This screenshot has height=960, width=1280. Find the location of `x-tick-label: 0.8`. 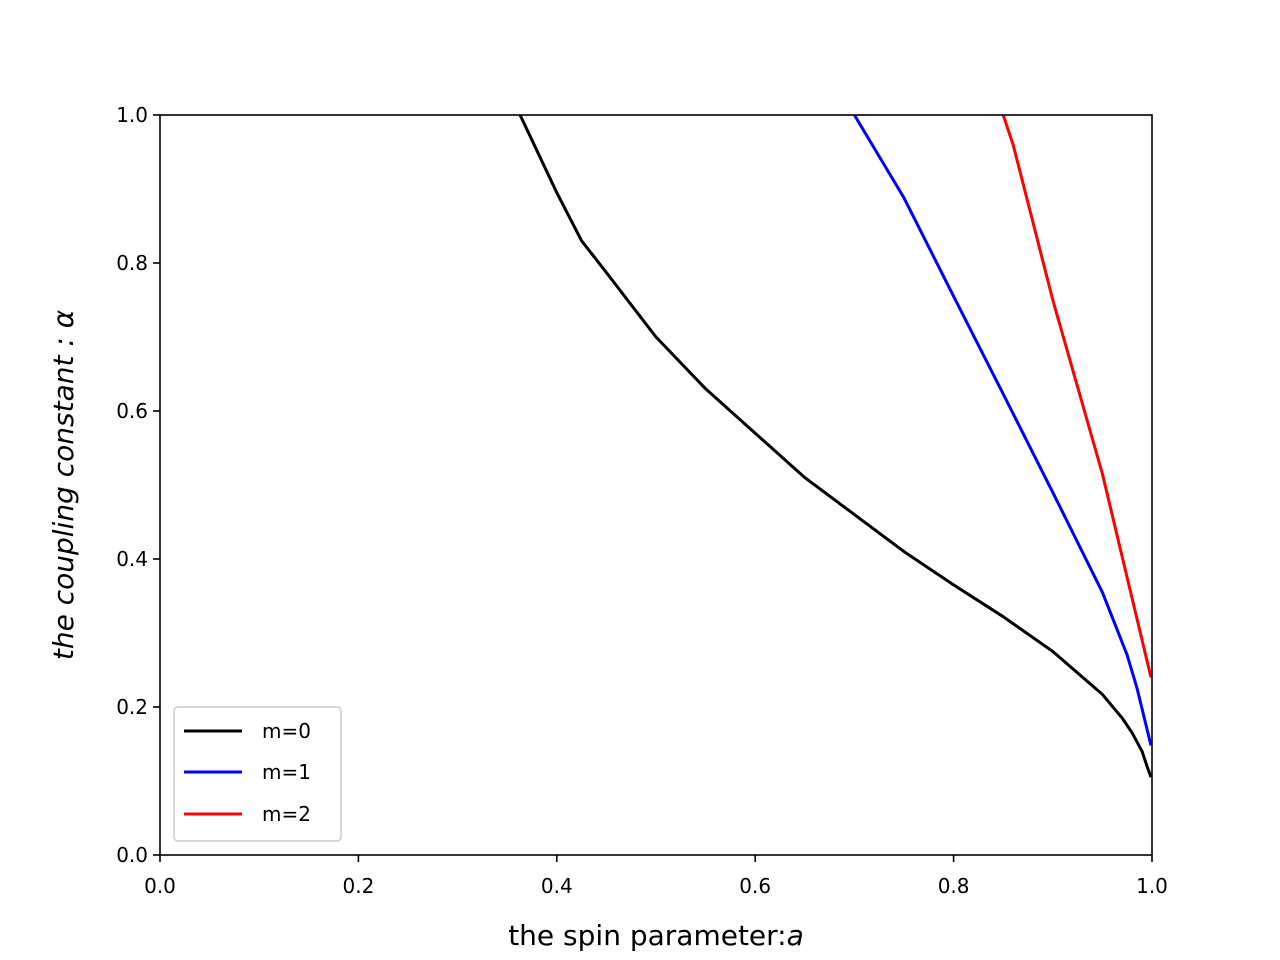

x-tick-label: 0.8 is located at coordinates (954, 886).